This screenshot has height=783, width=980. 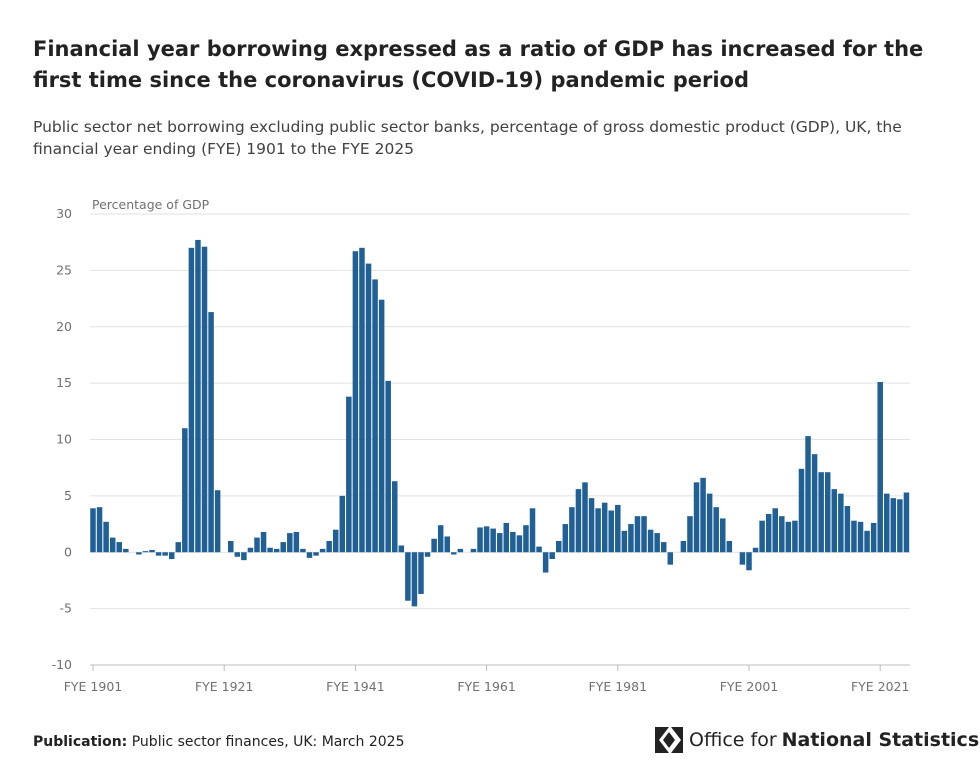 What do you see at coordinates (578, 521) in the screenshot?
I see `bar-1975` at bounding box center [578, 521].